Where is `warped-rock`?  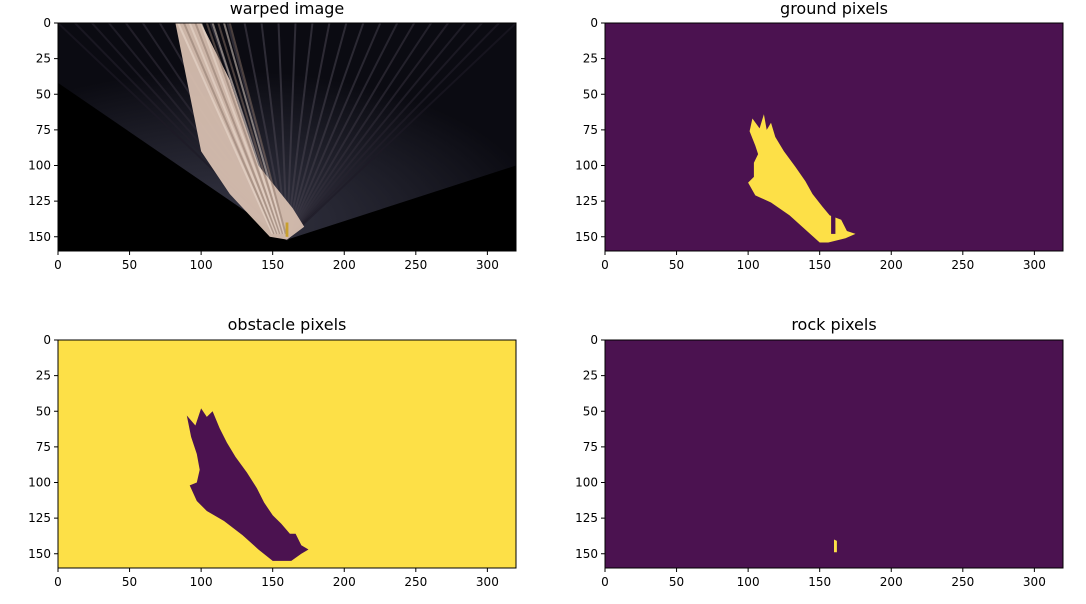
warped-rock is located at coordinates (287, 229).